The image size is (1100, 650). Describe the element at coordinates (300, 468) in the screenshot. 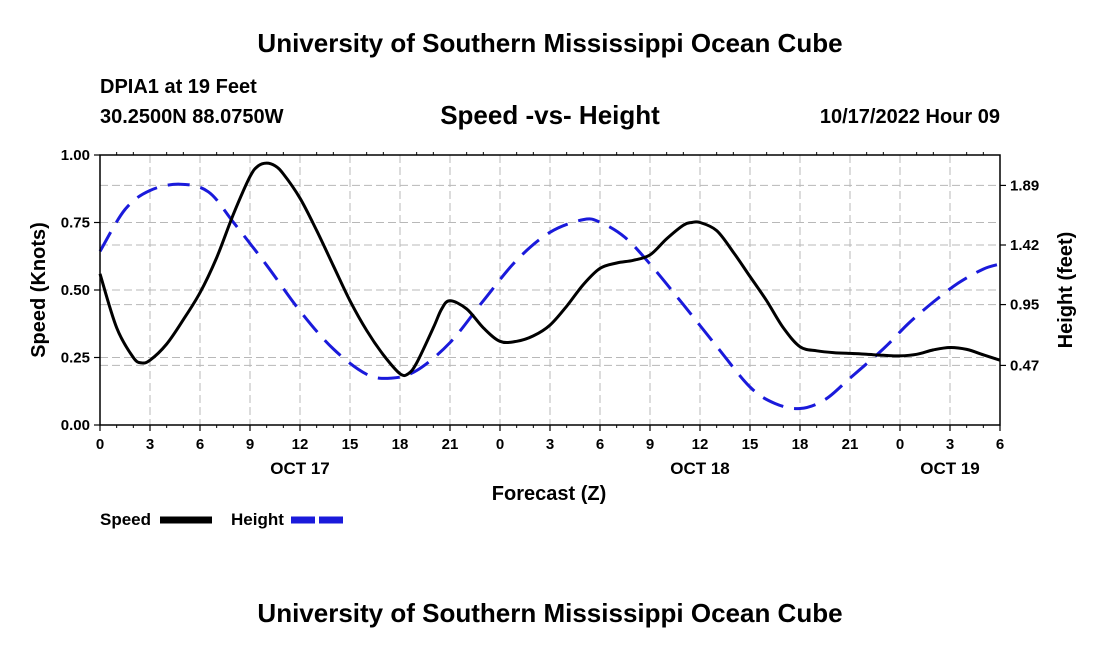

I see `date-label: OCT 17` at that location.